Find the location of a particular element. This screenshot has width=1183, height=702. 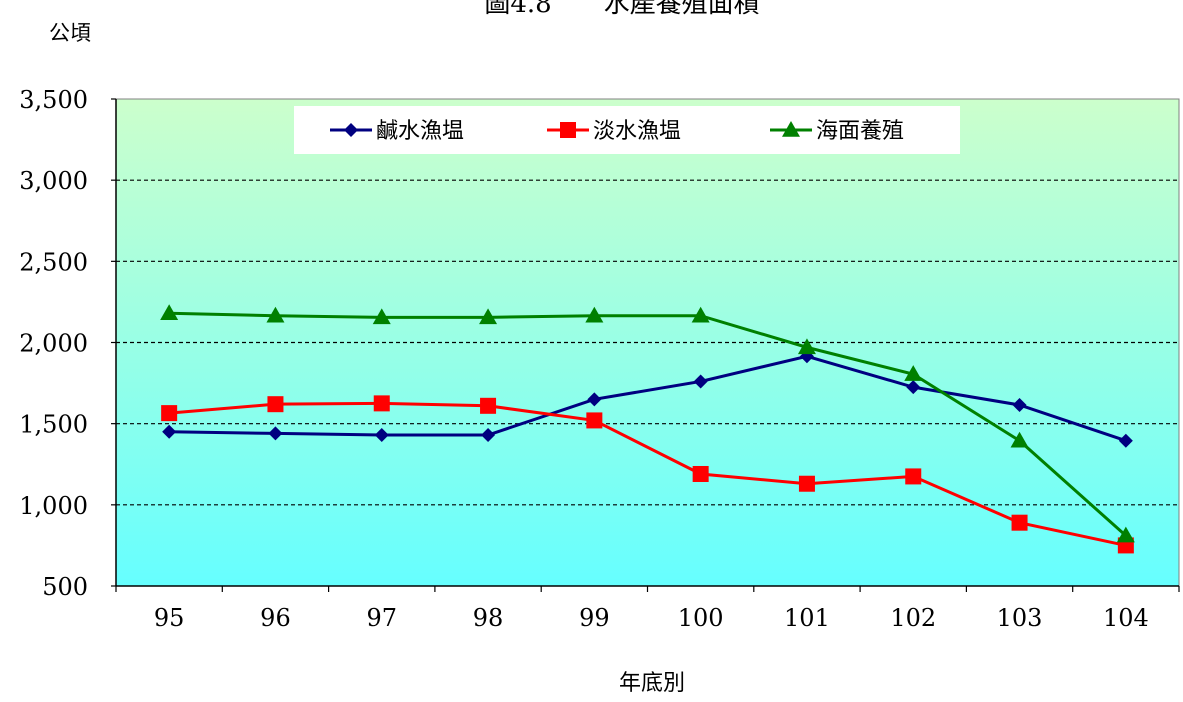

series-line is located at coordinates (648, 398).